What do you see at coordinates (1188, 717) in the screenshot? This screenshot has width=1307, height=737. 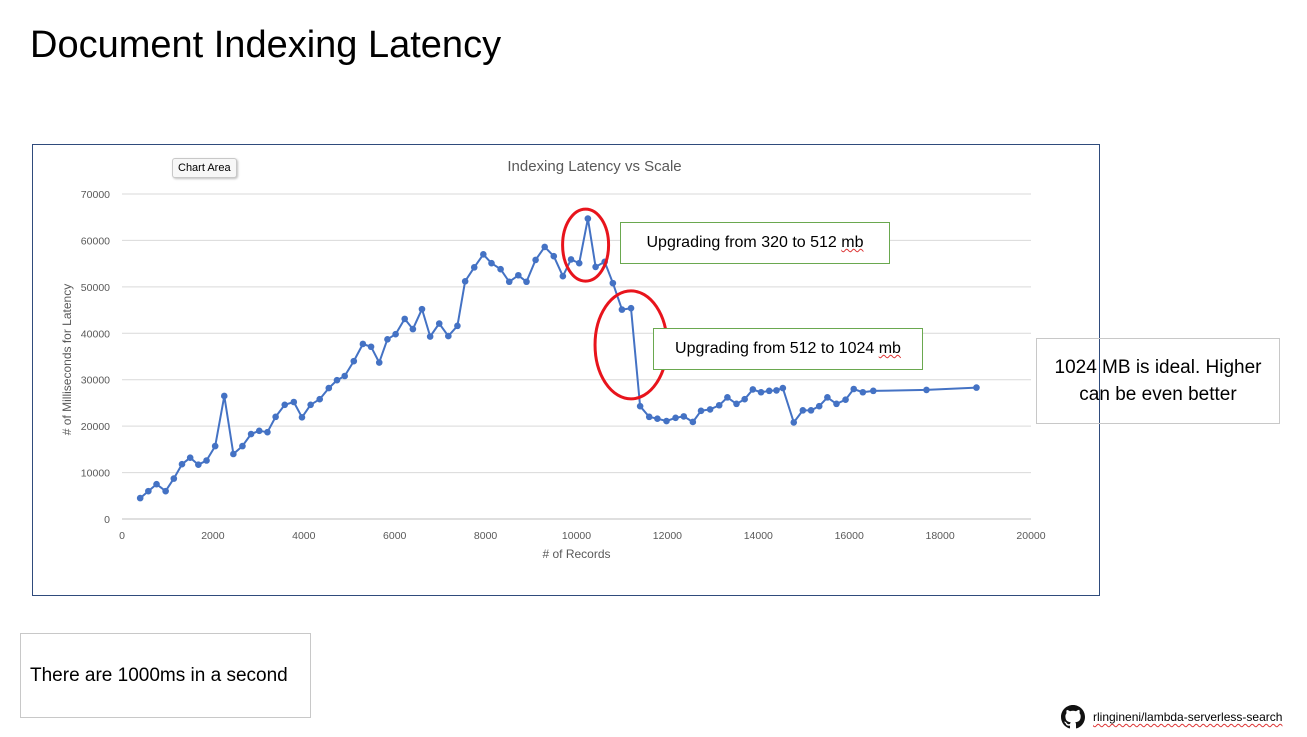 I see `repo-link: rlingineni/lambda-serverless-search` at bounding box center [1188, 717].